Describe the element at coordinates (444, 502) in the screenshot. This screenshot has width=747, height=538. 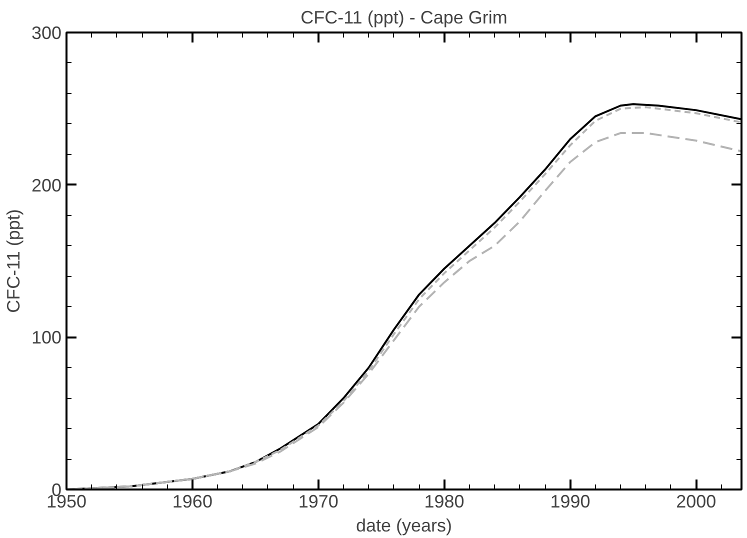
I see `x-tick-label: 1980` at that location.